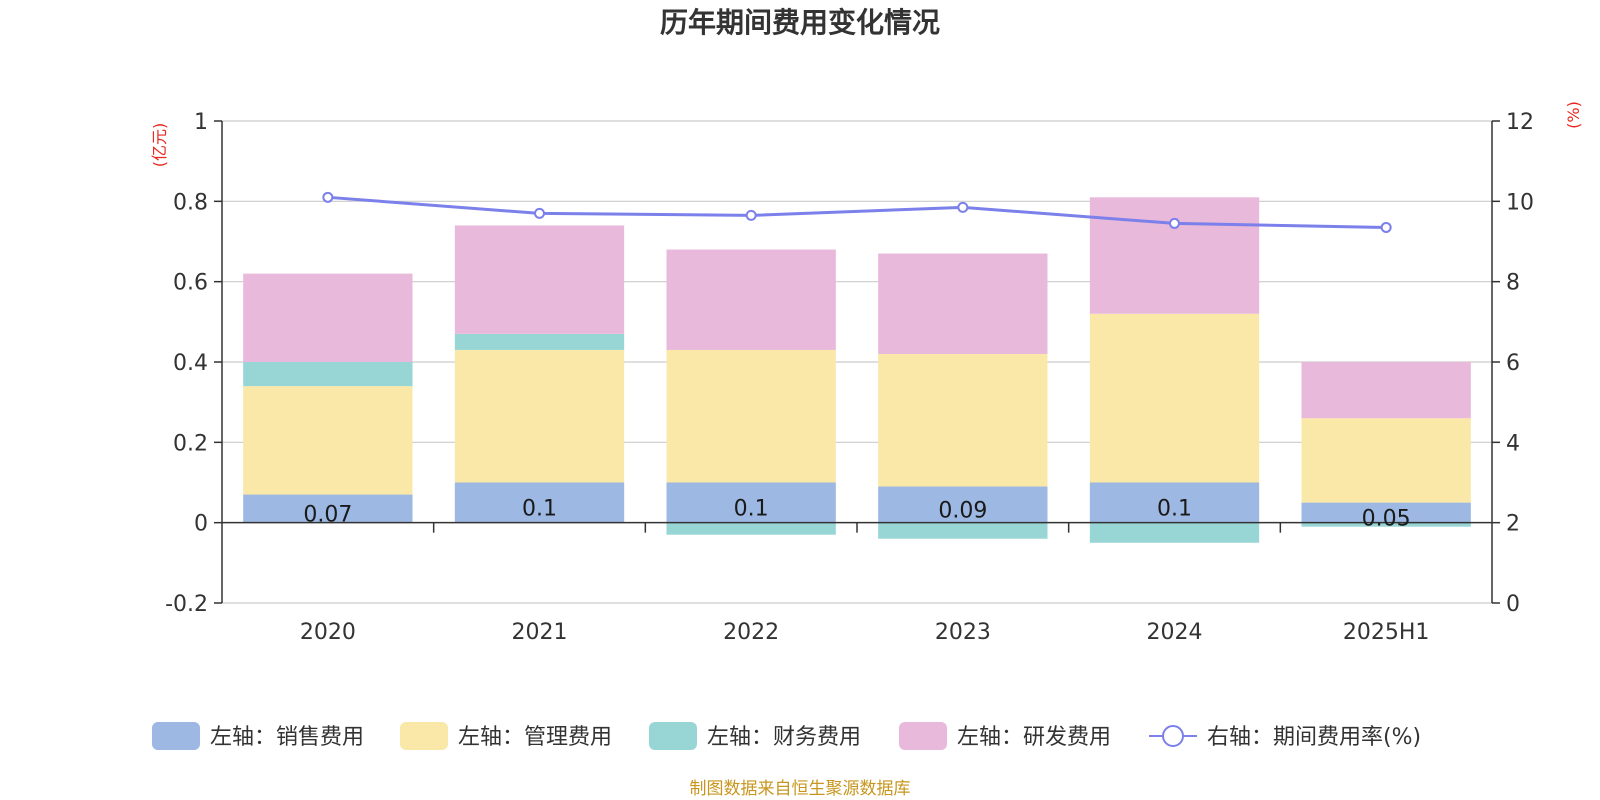  Describe the element at coordinates (535, 737) in the screenshot. I see `legend-label-2: 左轴：管理费用` at that location.